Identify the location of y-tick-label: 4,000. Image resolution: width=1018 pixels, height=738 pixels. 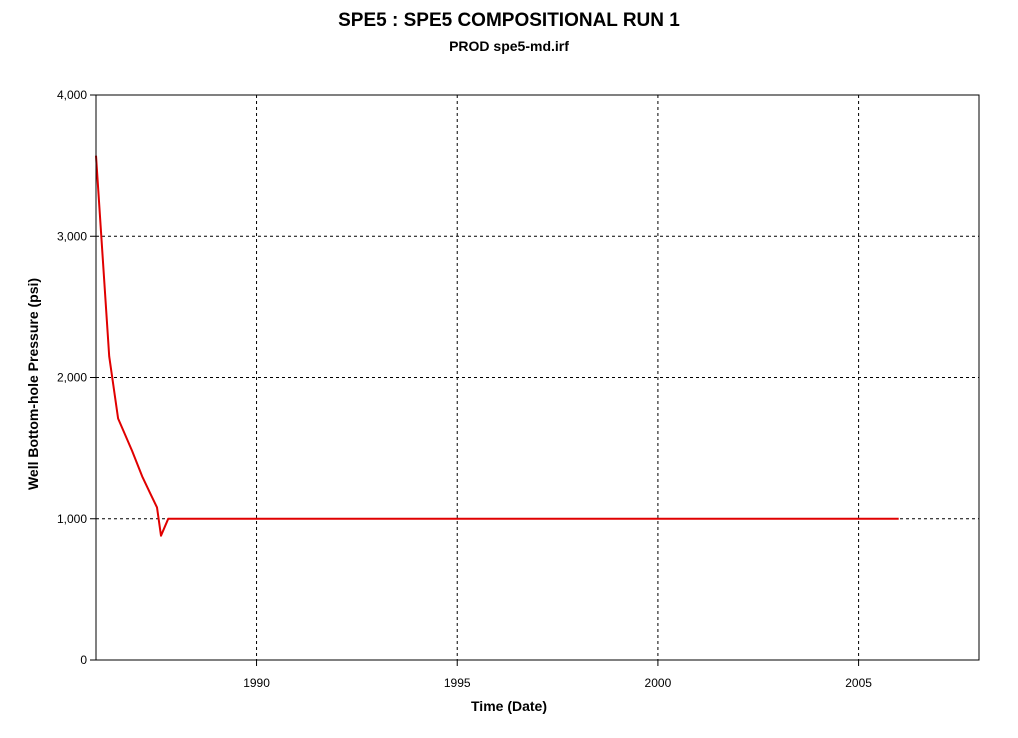
(72, 95).